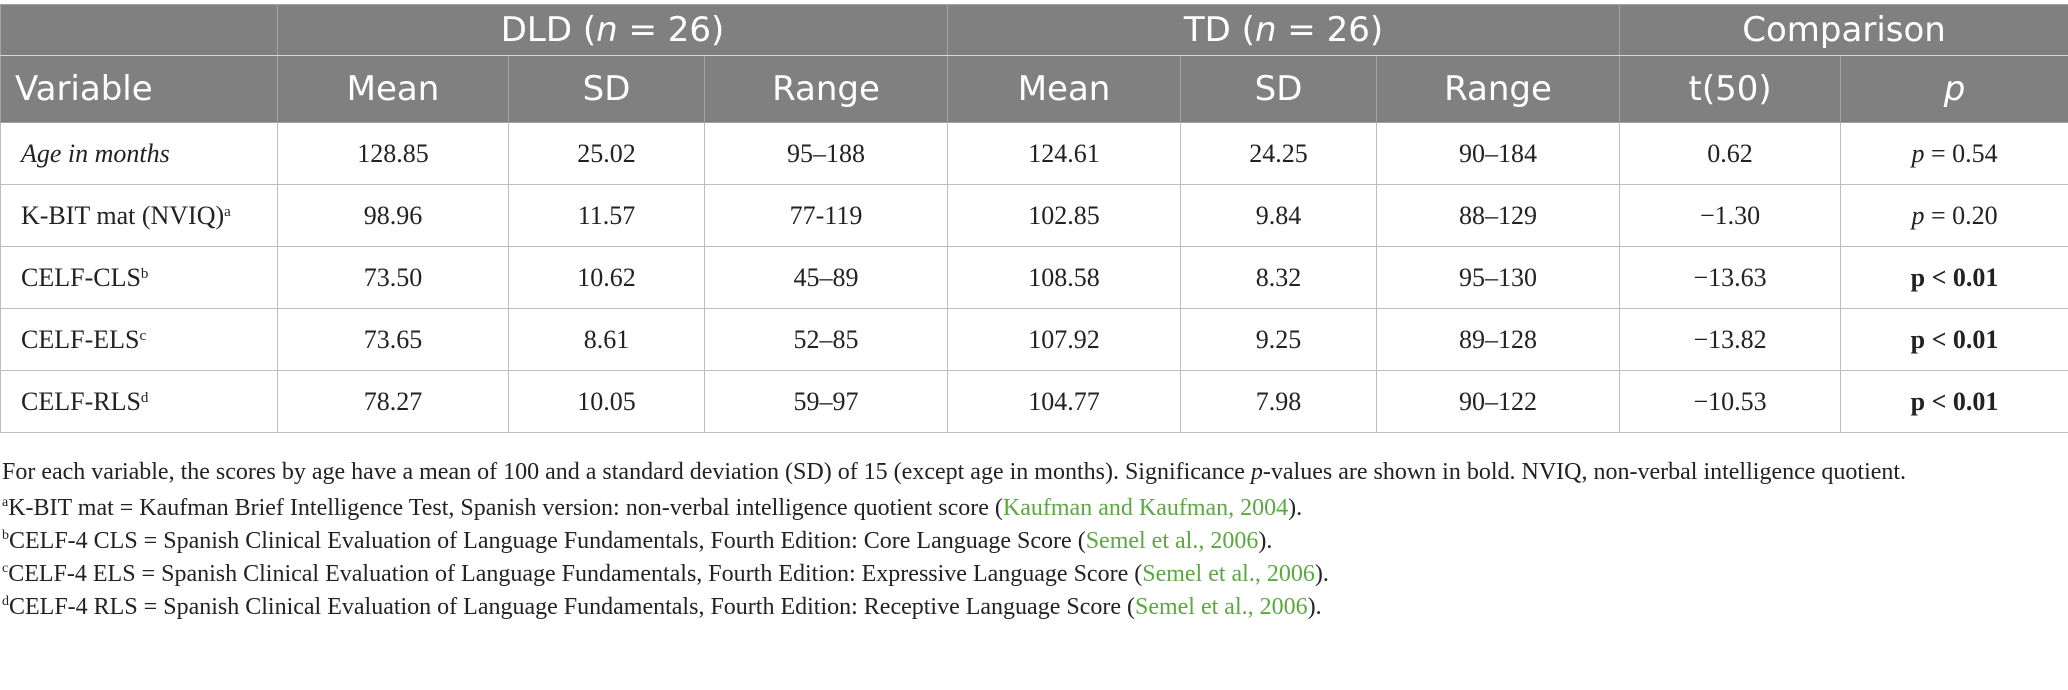 Image resolution: width=2068 pixels, height=690 pixels. Describe the element at coordinates (606, 277) in the screenshot. I see `dld-sd-cell: 10.62` at that location.